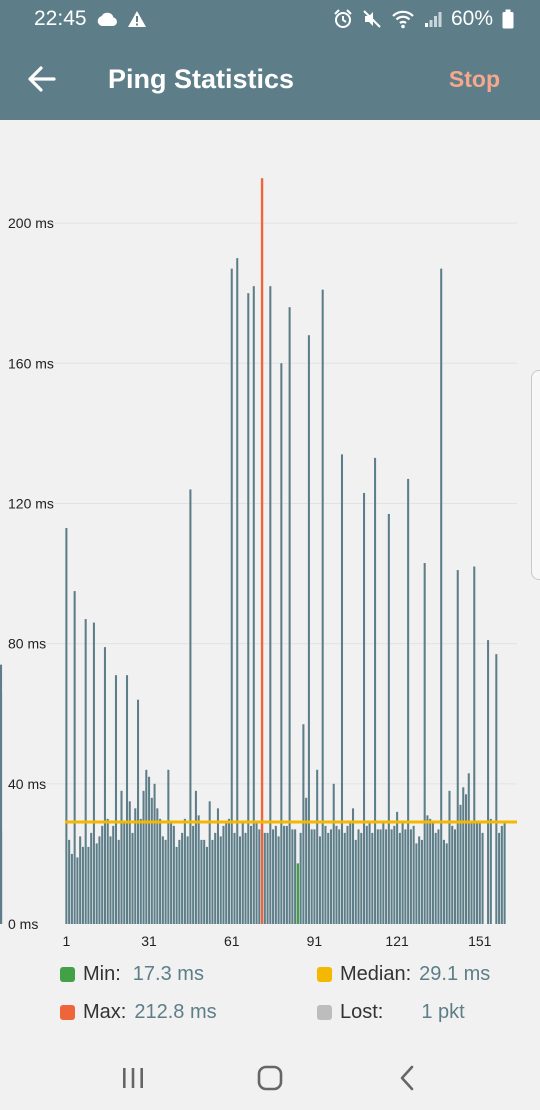 The image size is (540, 1110). I want to click on nav-back-icon, so click(407, 1077).